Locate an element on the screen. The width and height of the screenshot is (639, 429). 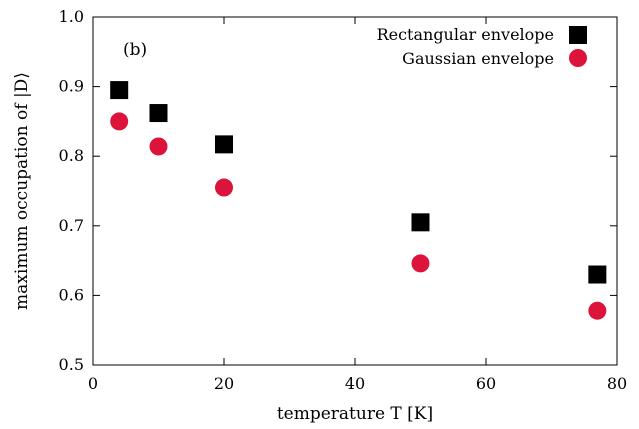
y-tick-label: 0.6 is located at coordinates (71, 294).